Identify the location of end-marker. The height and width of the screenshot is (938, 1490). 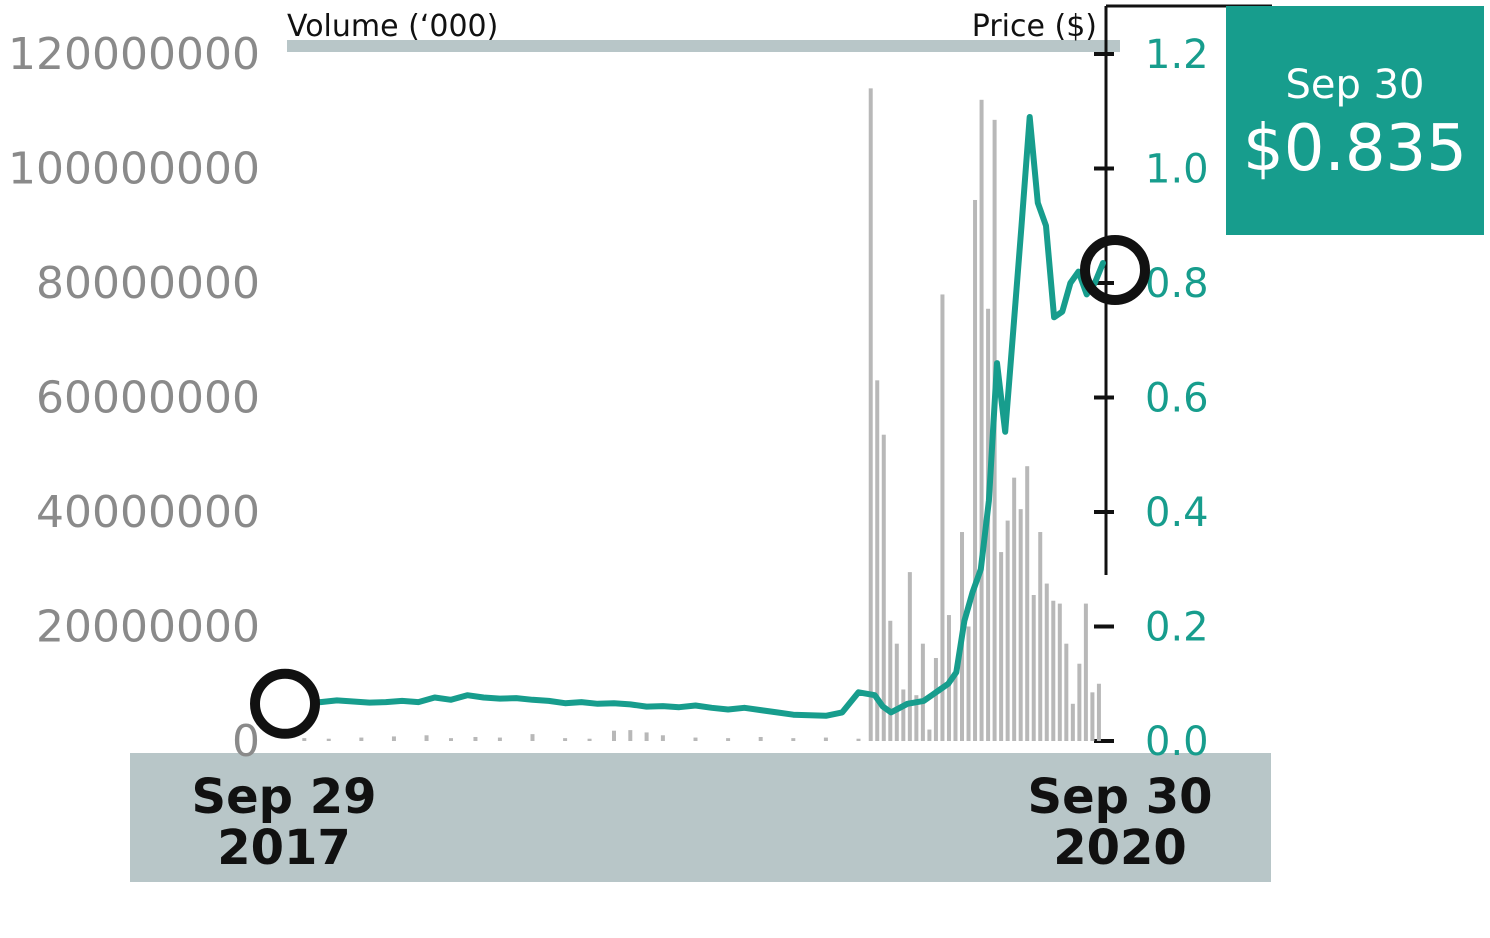
(1115, 269).